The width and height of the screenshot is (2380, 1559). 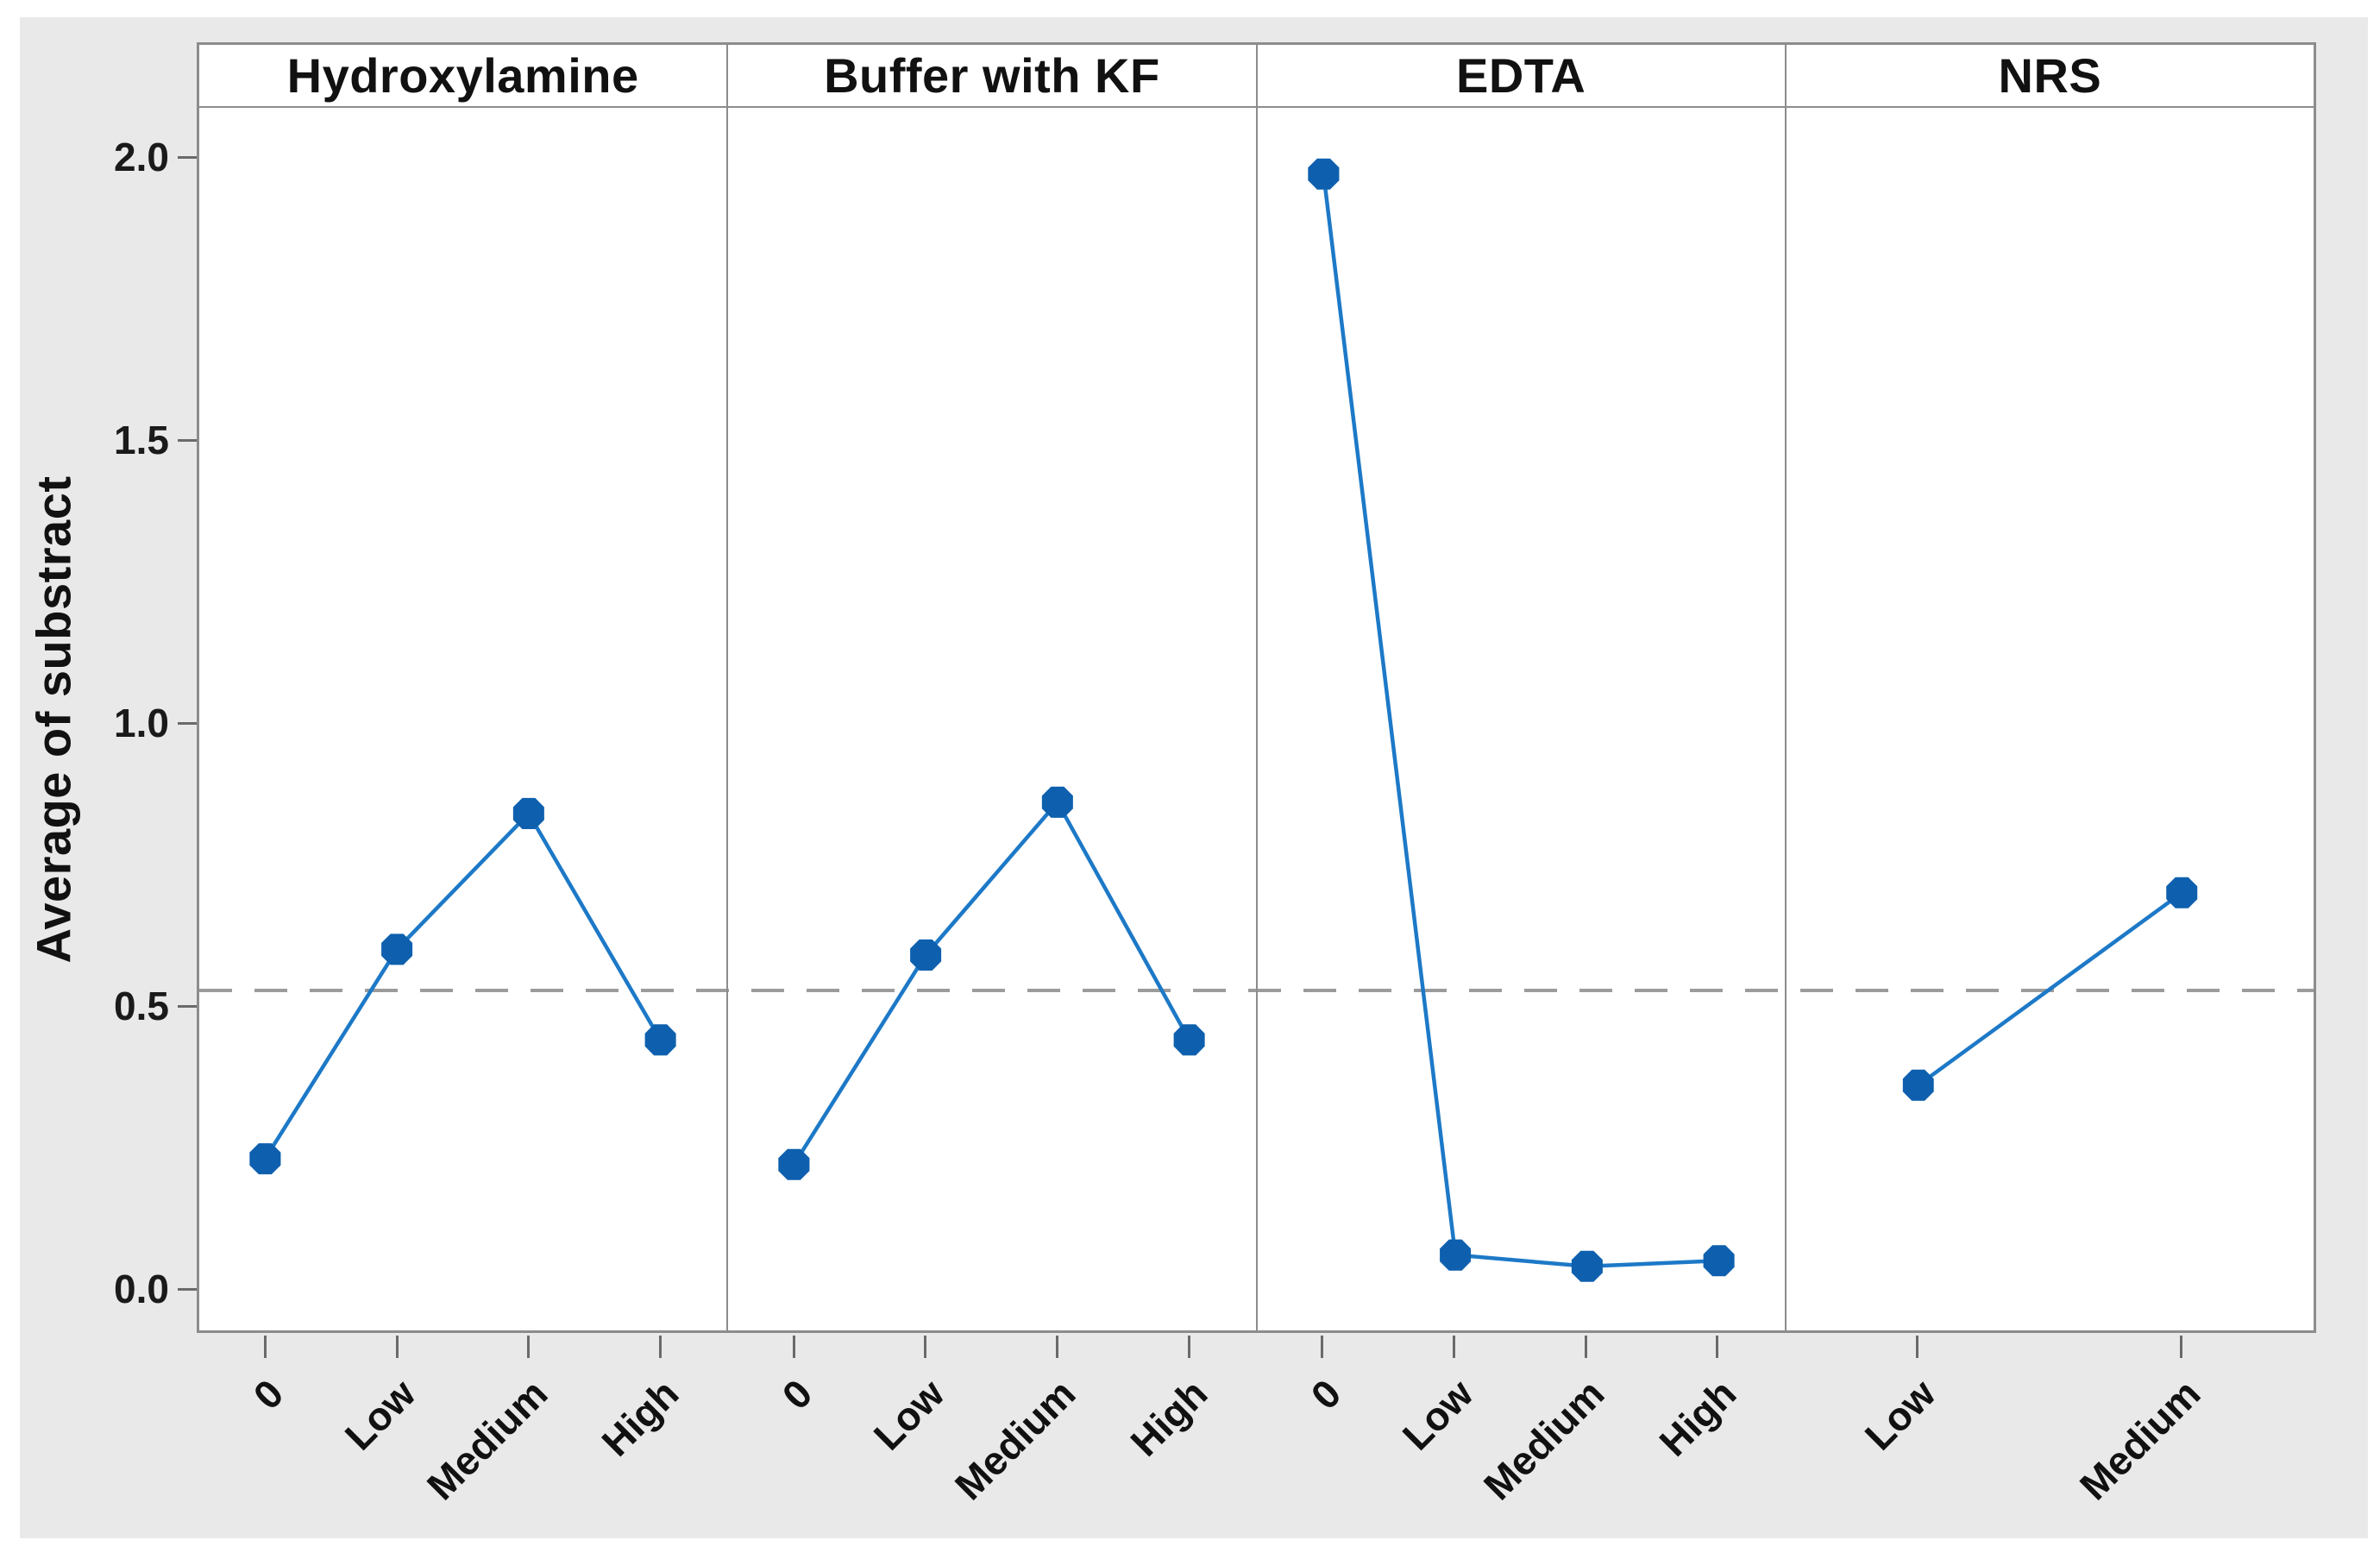 I want to click on panel-title: Hydroxylamine, so click(x=463, y=76).